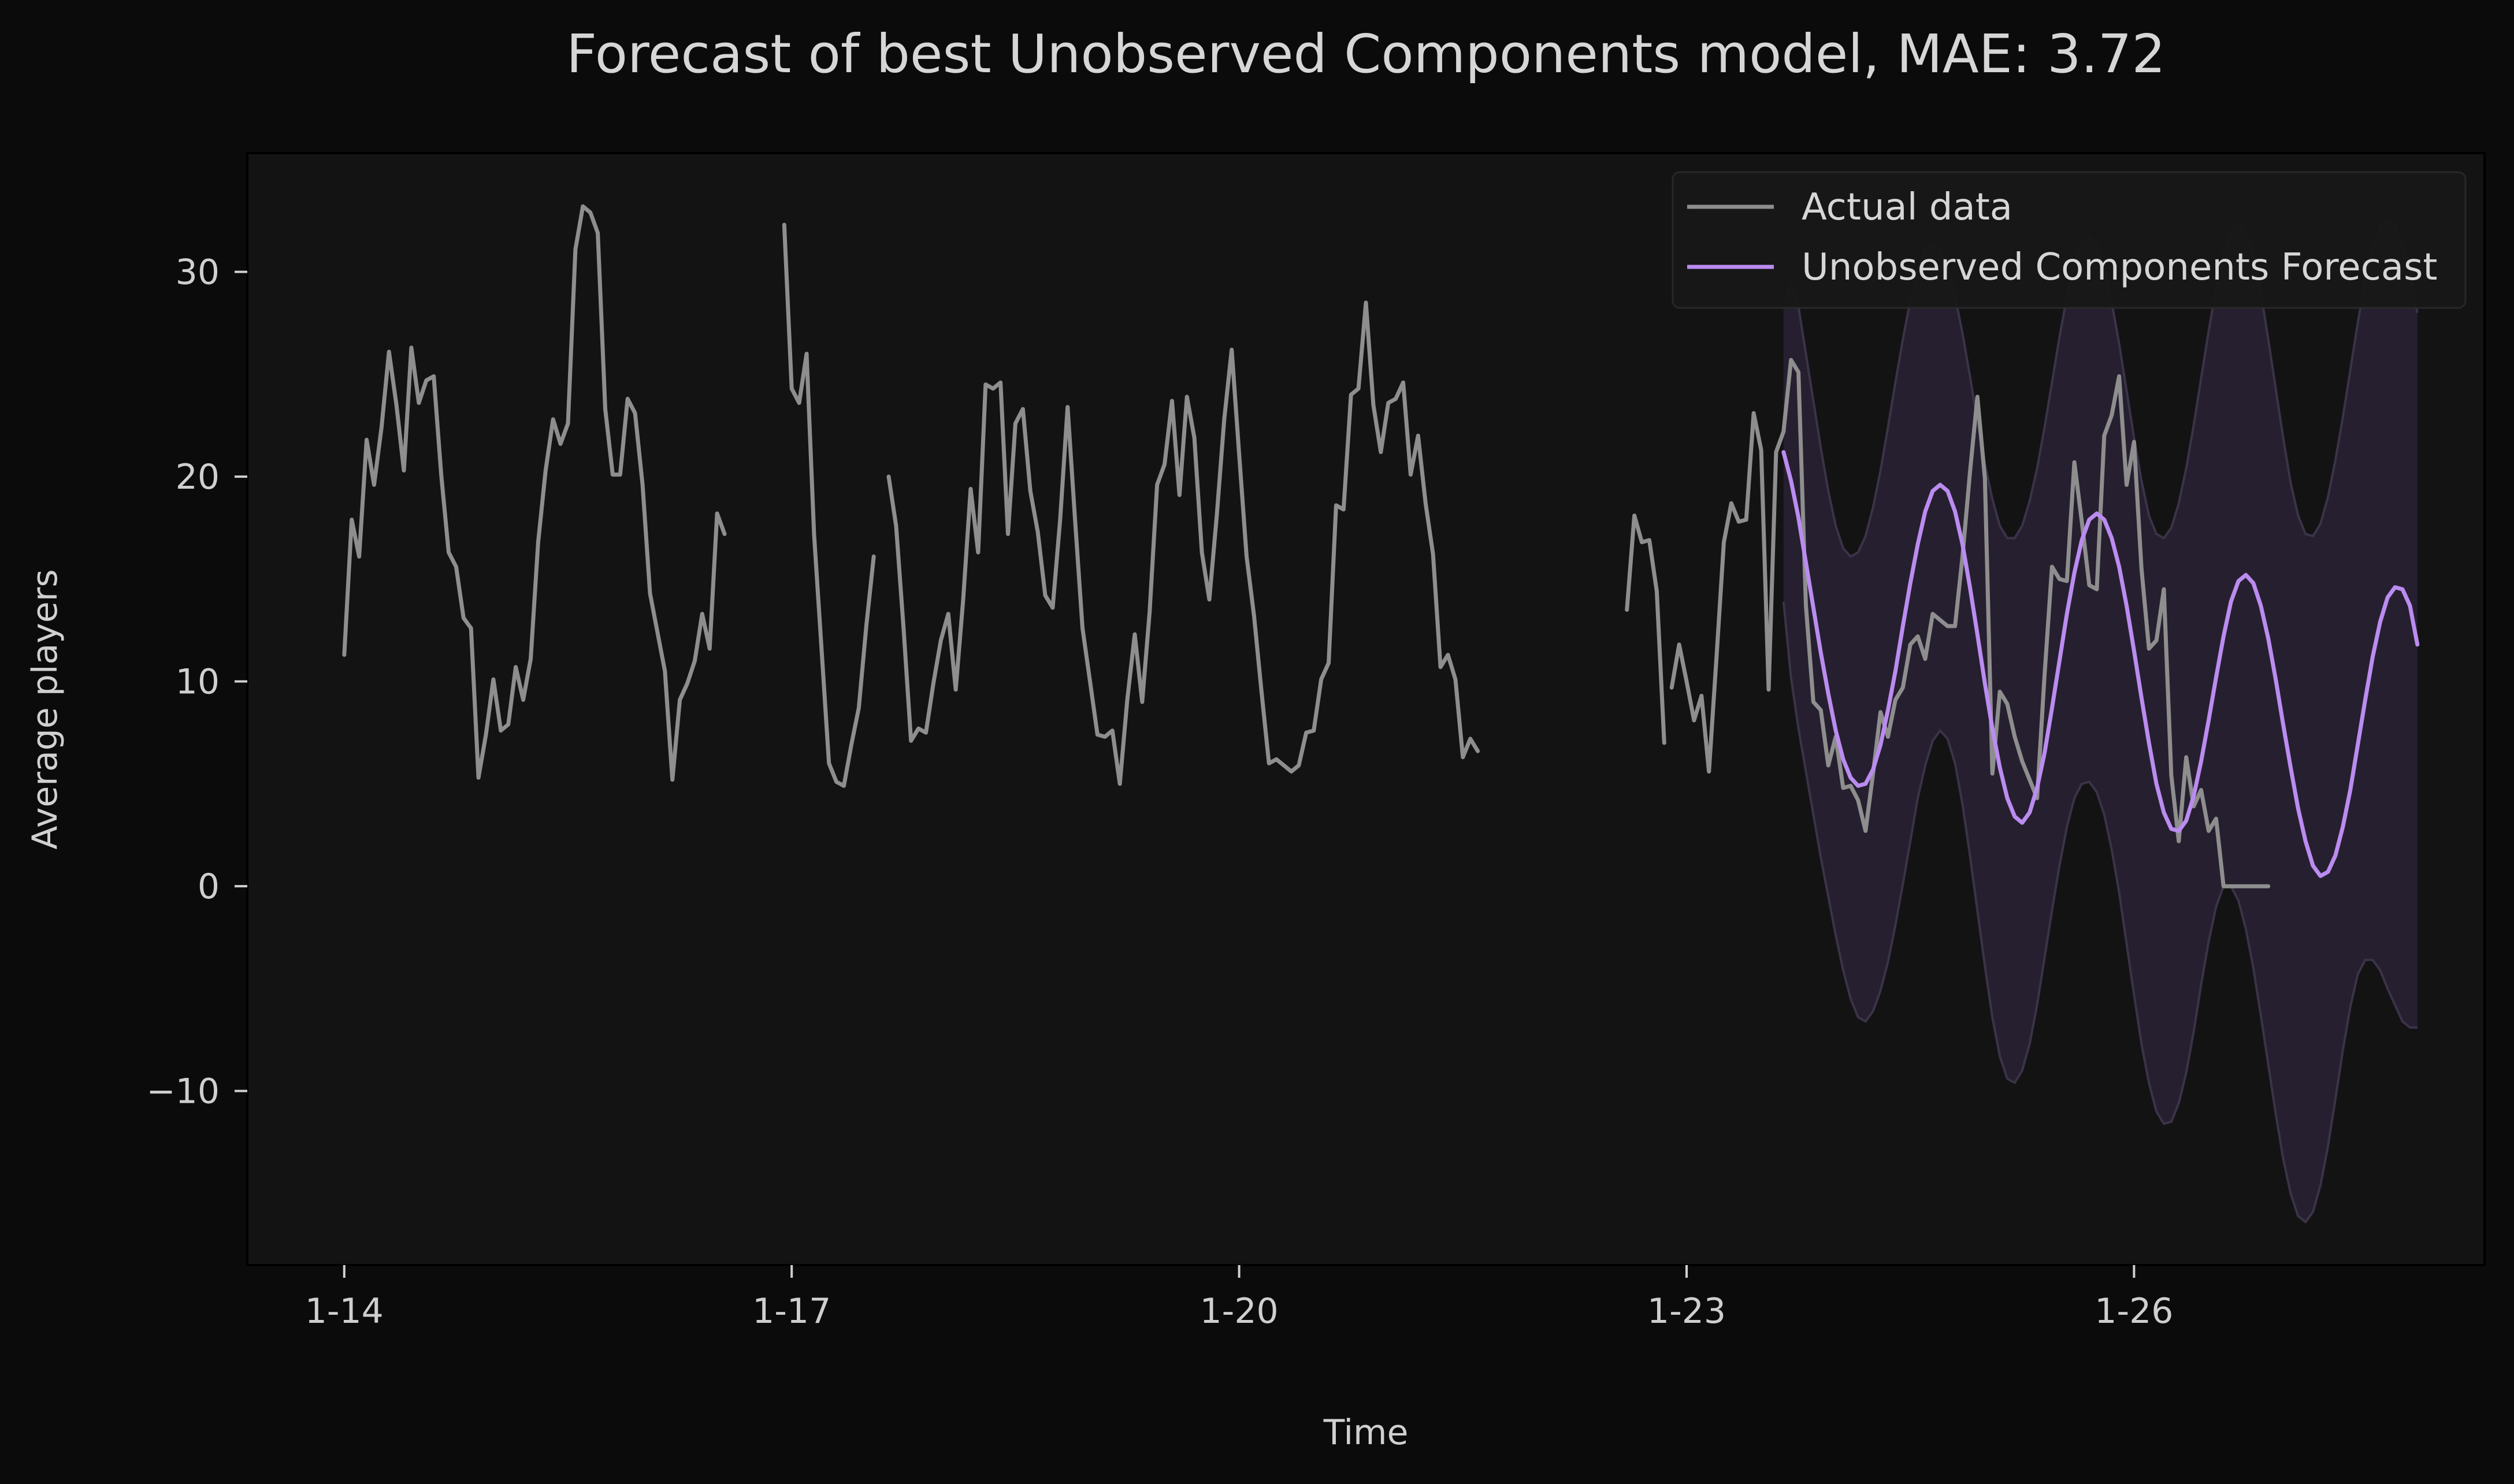  Describe the element at coordinates (2100, 664) in the screenshot. I see `forecast-mean-line` at that location.